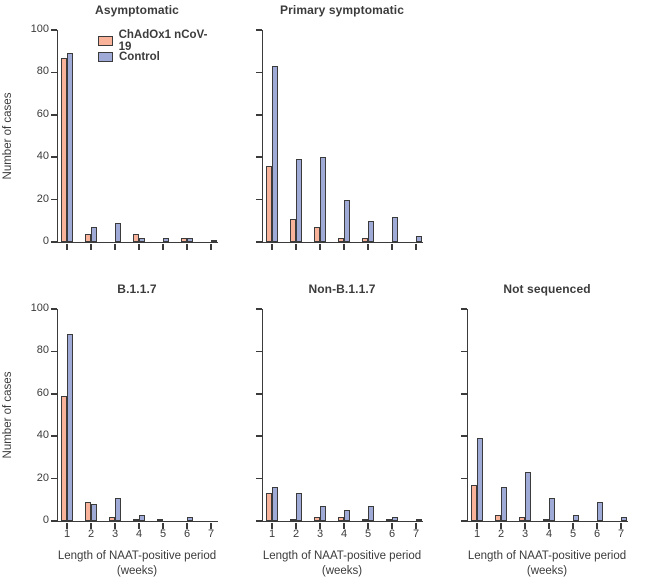  Describe the element at coordinates (339, 139) in the screenshot. I see `plot-area` at that location.